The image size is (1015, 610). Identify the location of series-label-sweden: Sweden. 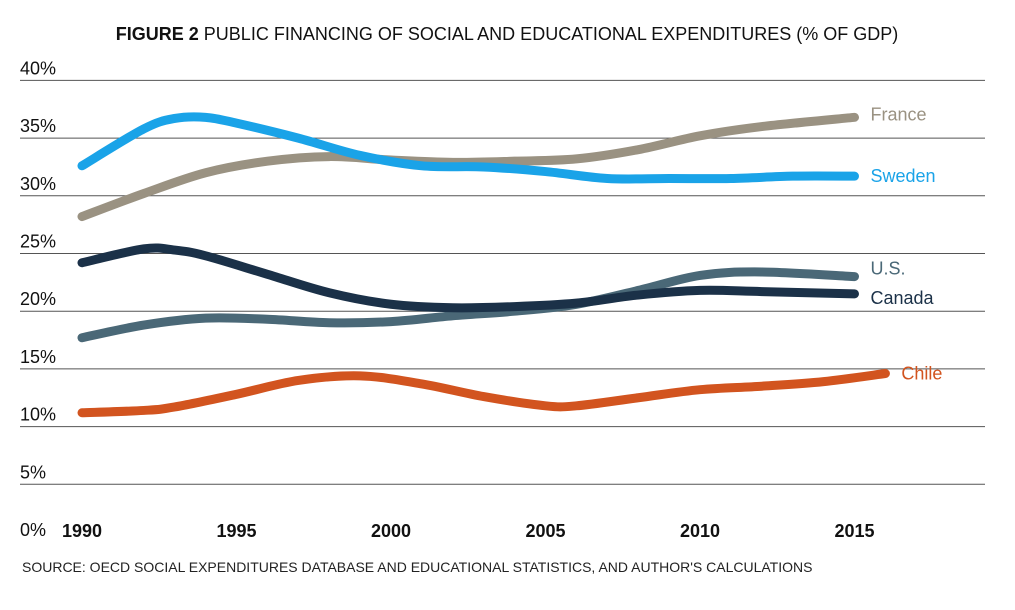
(903, 176).